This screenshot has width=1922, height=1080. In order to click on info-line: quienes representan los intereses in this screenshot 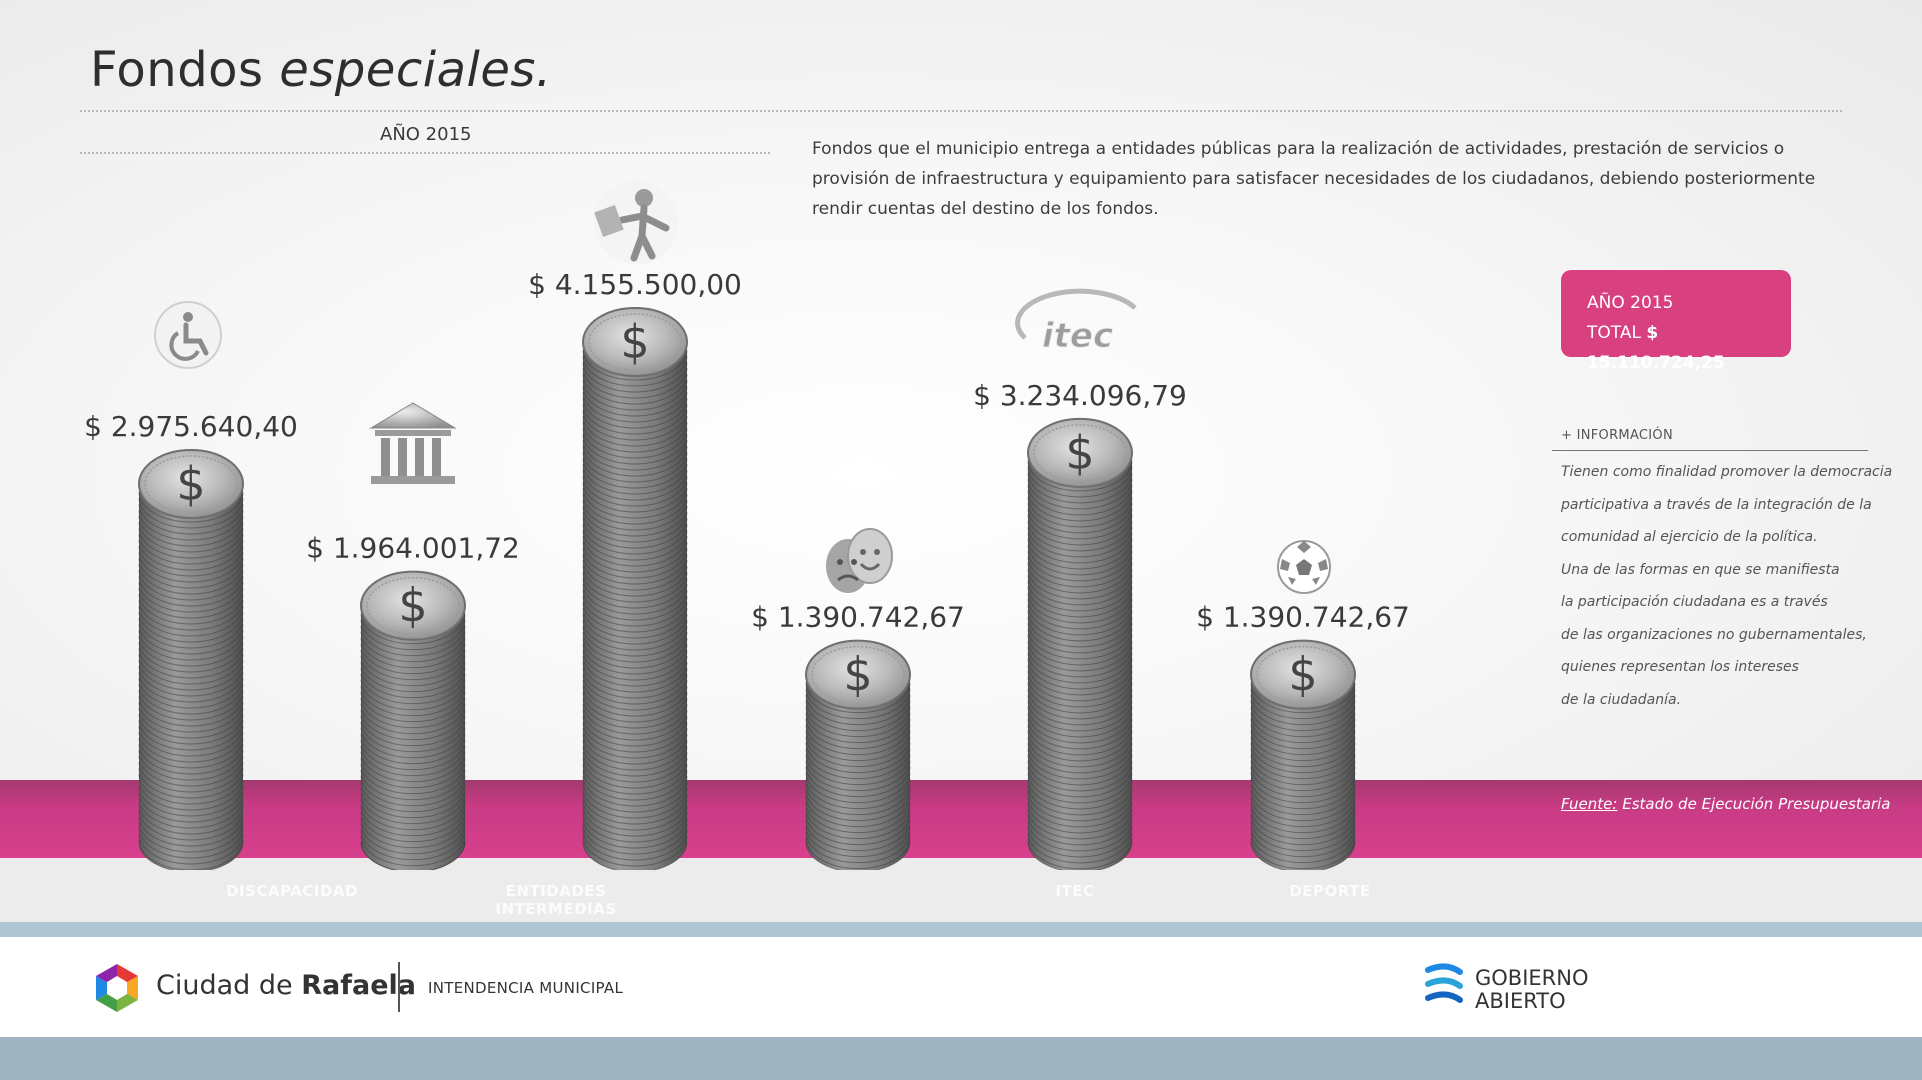, I will do `click(1680, 667)`.